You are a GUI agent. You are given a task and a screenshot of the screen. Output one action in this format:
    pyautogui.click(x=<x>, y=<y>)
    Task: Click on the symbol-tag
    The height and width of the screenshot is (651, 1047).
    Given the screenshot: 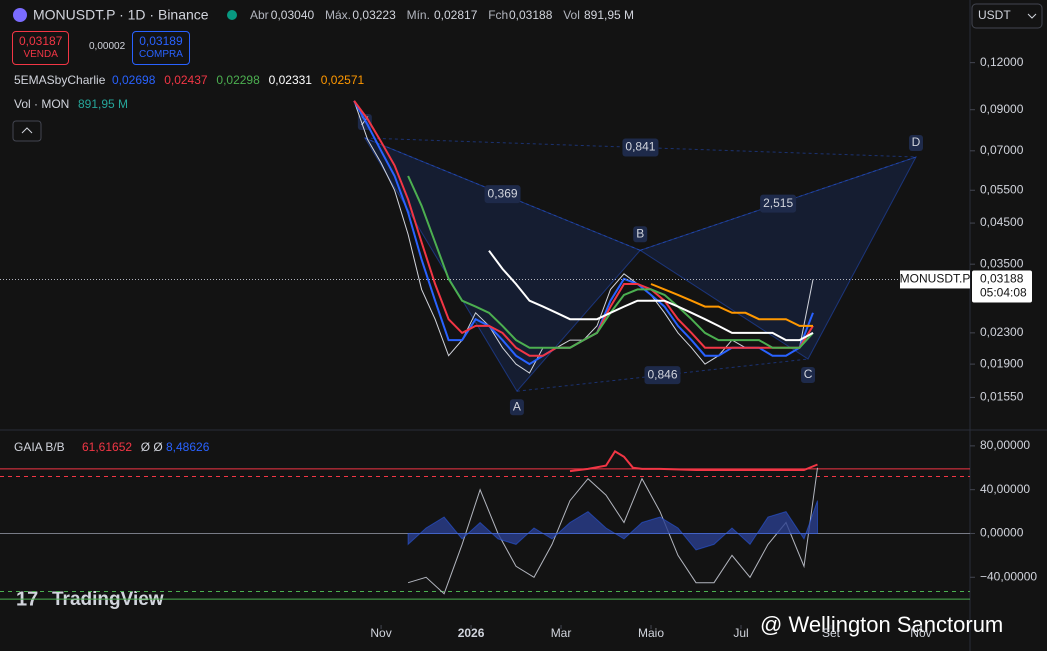 What is the action you would take?
    pyautogui.click(x=935, y=279)
    